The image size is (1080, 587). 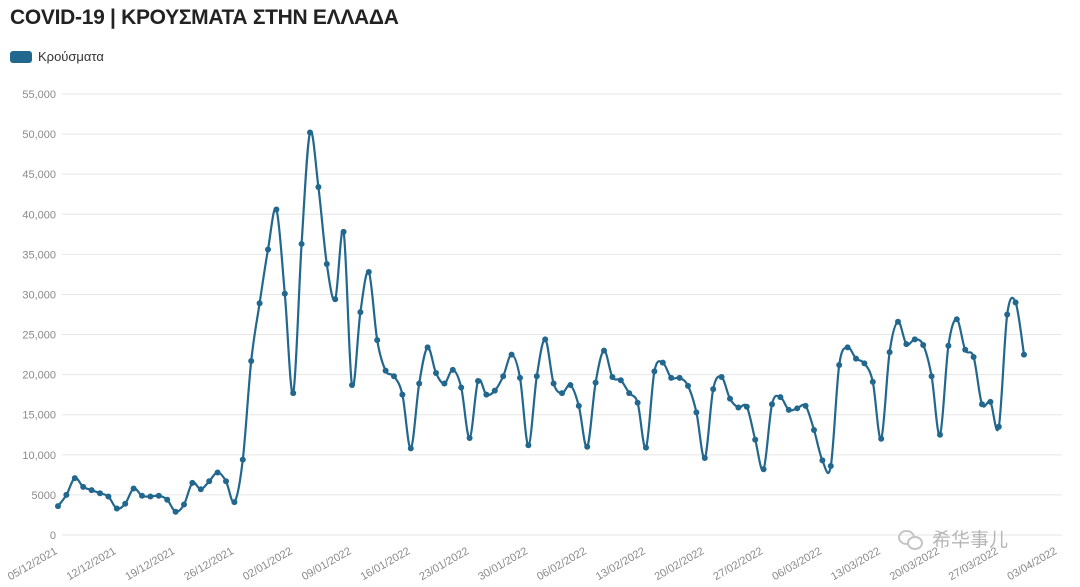 What do you see at coordinates (39, 95) in the screenshot?
I see `y-tick-label: 55,000` at bounding box center [39, 95].